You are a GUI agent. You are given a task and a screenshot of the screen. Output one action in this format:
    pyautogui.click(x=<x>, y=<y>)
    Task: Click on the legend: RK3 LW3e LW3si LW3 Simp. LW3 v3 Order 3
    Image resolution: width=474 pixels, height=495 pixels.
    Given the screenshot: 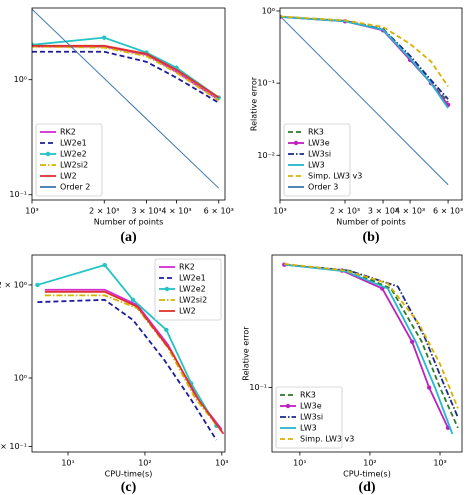 What is the action you would take?
    pyautogui.click(x=322, y=160)
    